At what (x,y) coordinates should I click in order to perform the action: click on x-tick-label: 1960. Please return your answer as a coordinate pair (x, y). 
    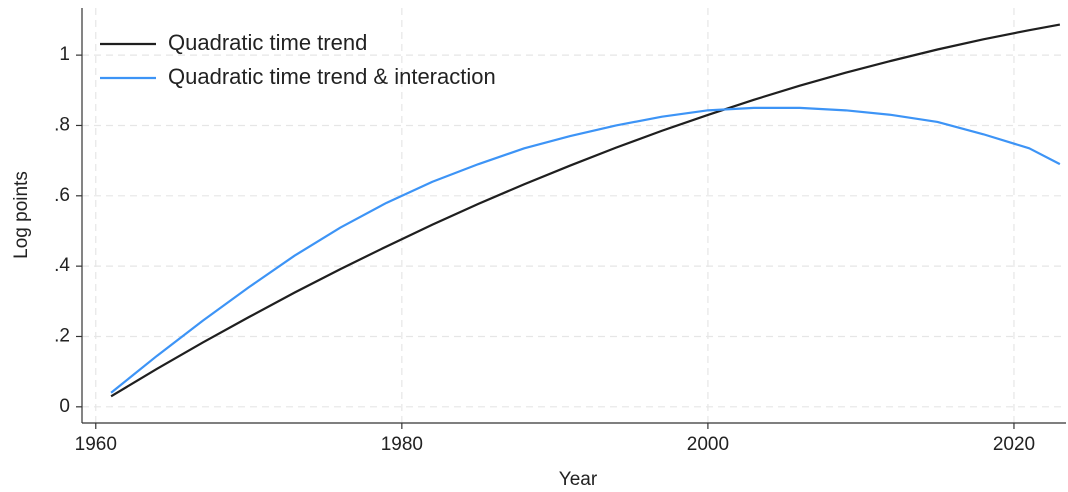
    Looking at the image, I should click on (96, 444).